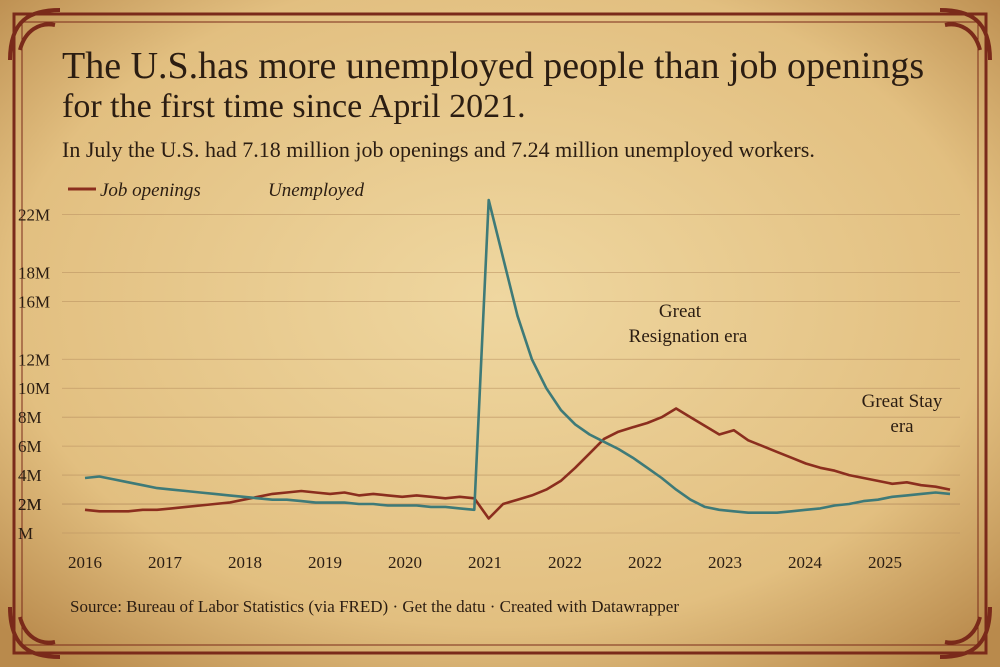 This screenshot has height=667, width=1000. I want to click on x-tick-label: 2017, so click(165, 562).